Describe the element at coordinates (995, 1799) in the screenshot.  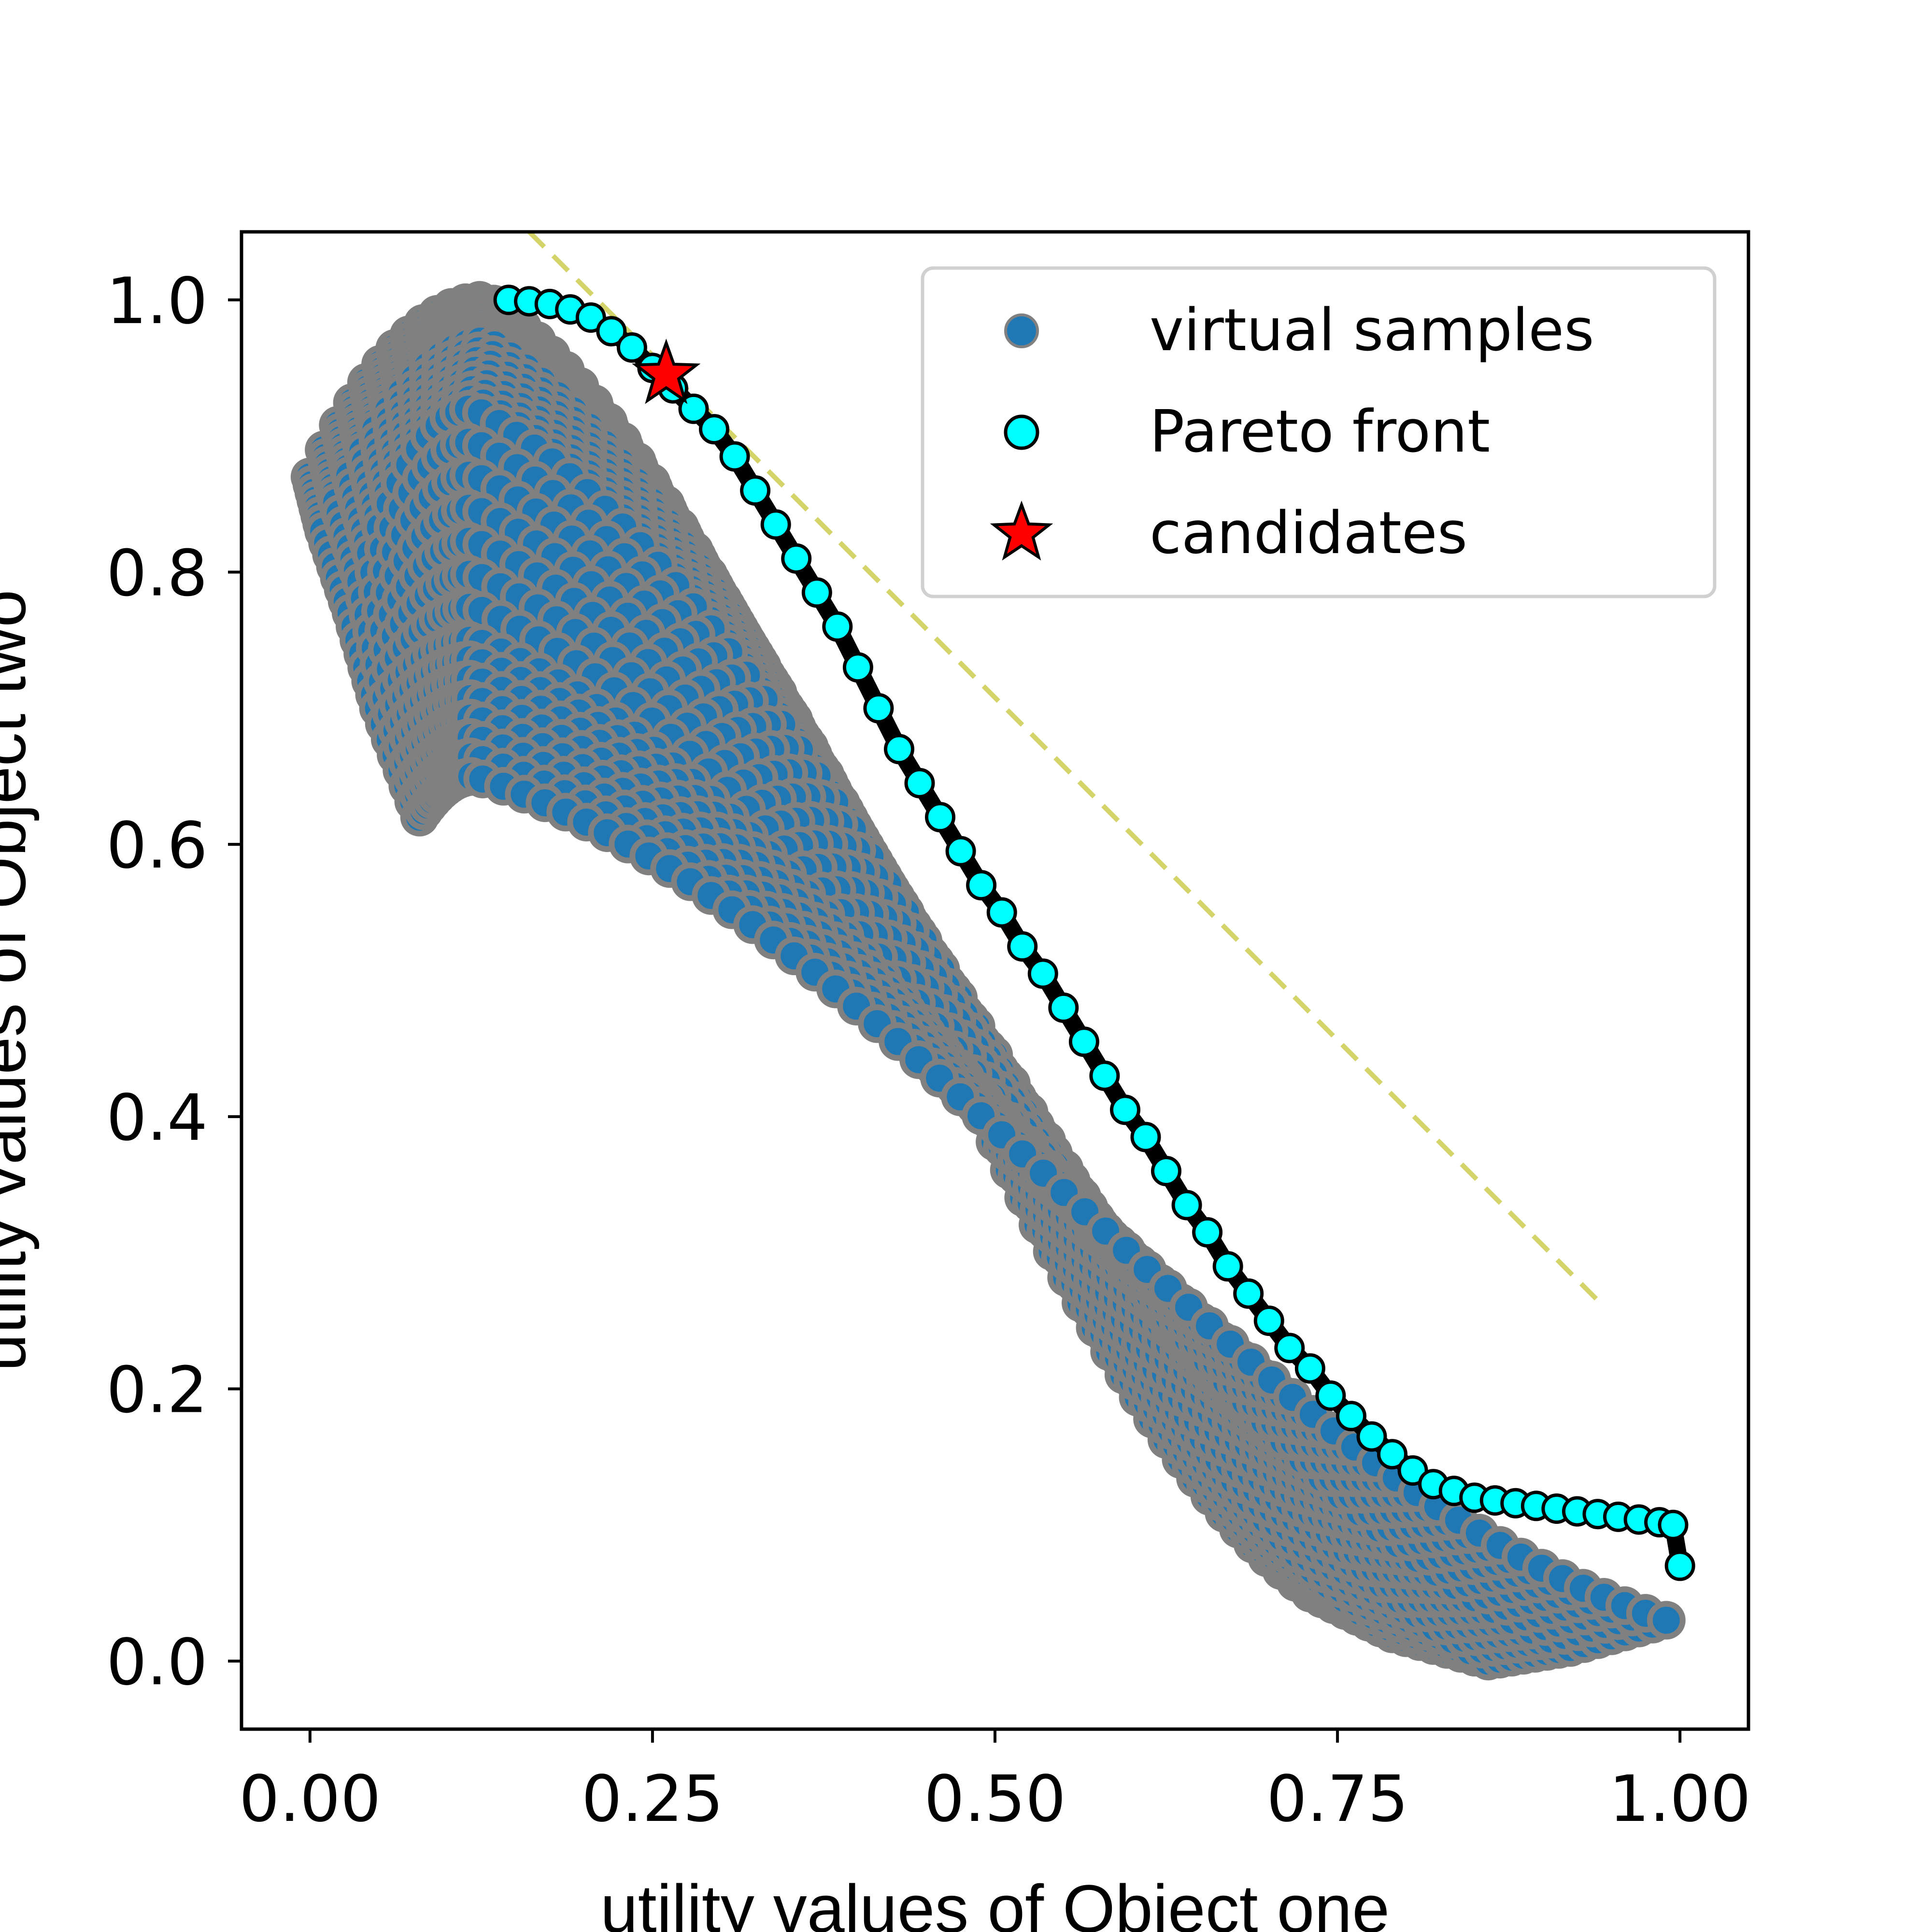
I see `x-tick-label: 0.50` at that location.